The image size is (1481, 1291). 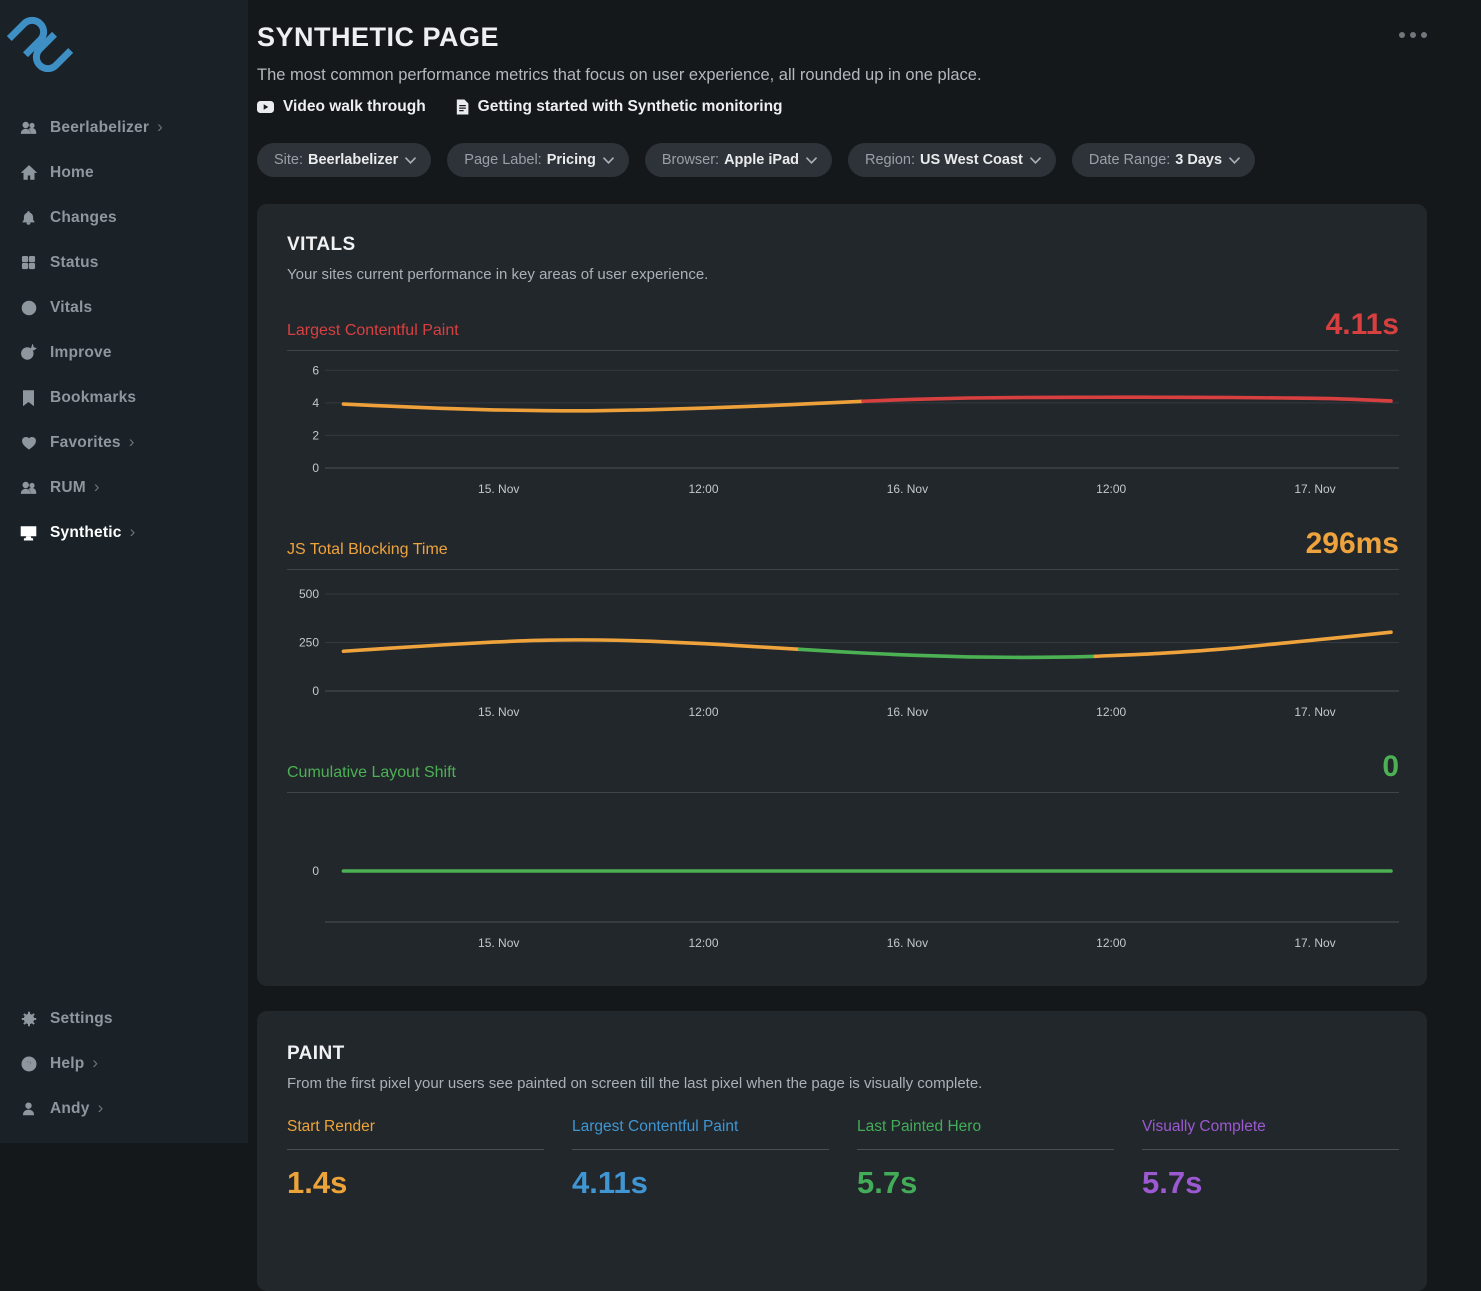 I want to click on sidebar-item-favorites: Favorites ›, so click(x=124, y=442).